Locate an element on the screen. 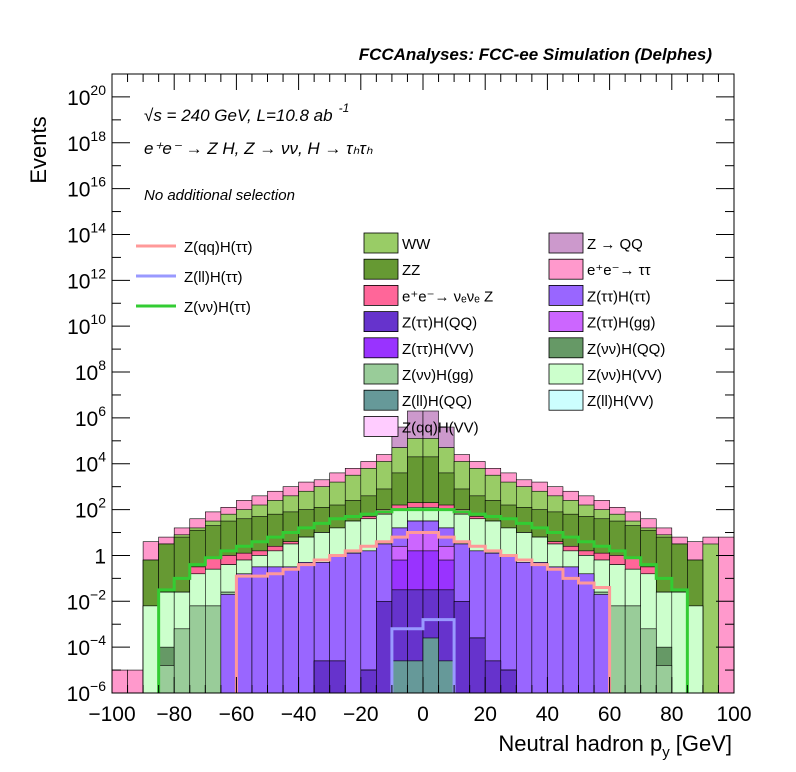 The image size is (796, 772). y-tick-base: 1 is located at coordinates (100, 556).